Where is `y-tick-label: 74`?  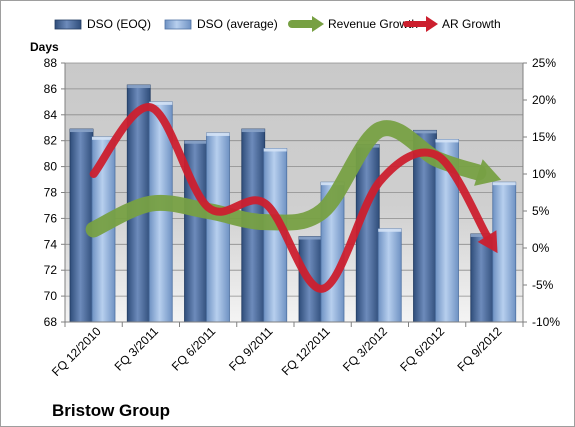 y-tick-label: 74 is located at coordinates (51, 244).